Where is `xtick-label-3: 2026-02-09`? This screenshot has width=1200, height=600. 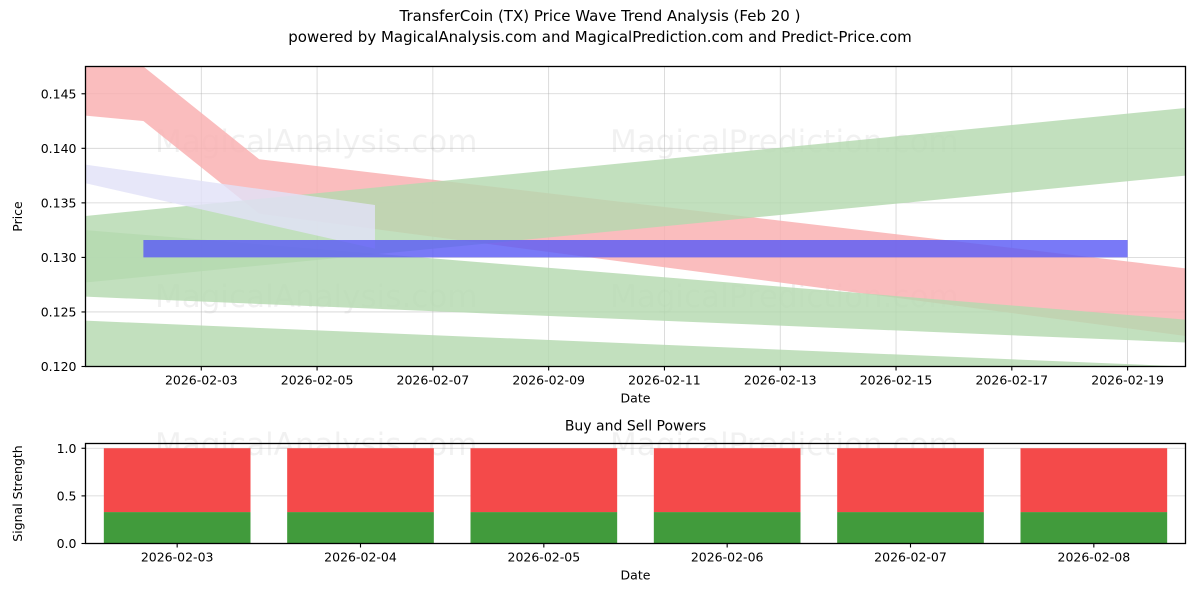 xtick-label-3: 2026-02-09 is located at coordinates (548, 380).